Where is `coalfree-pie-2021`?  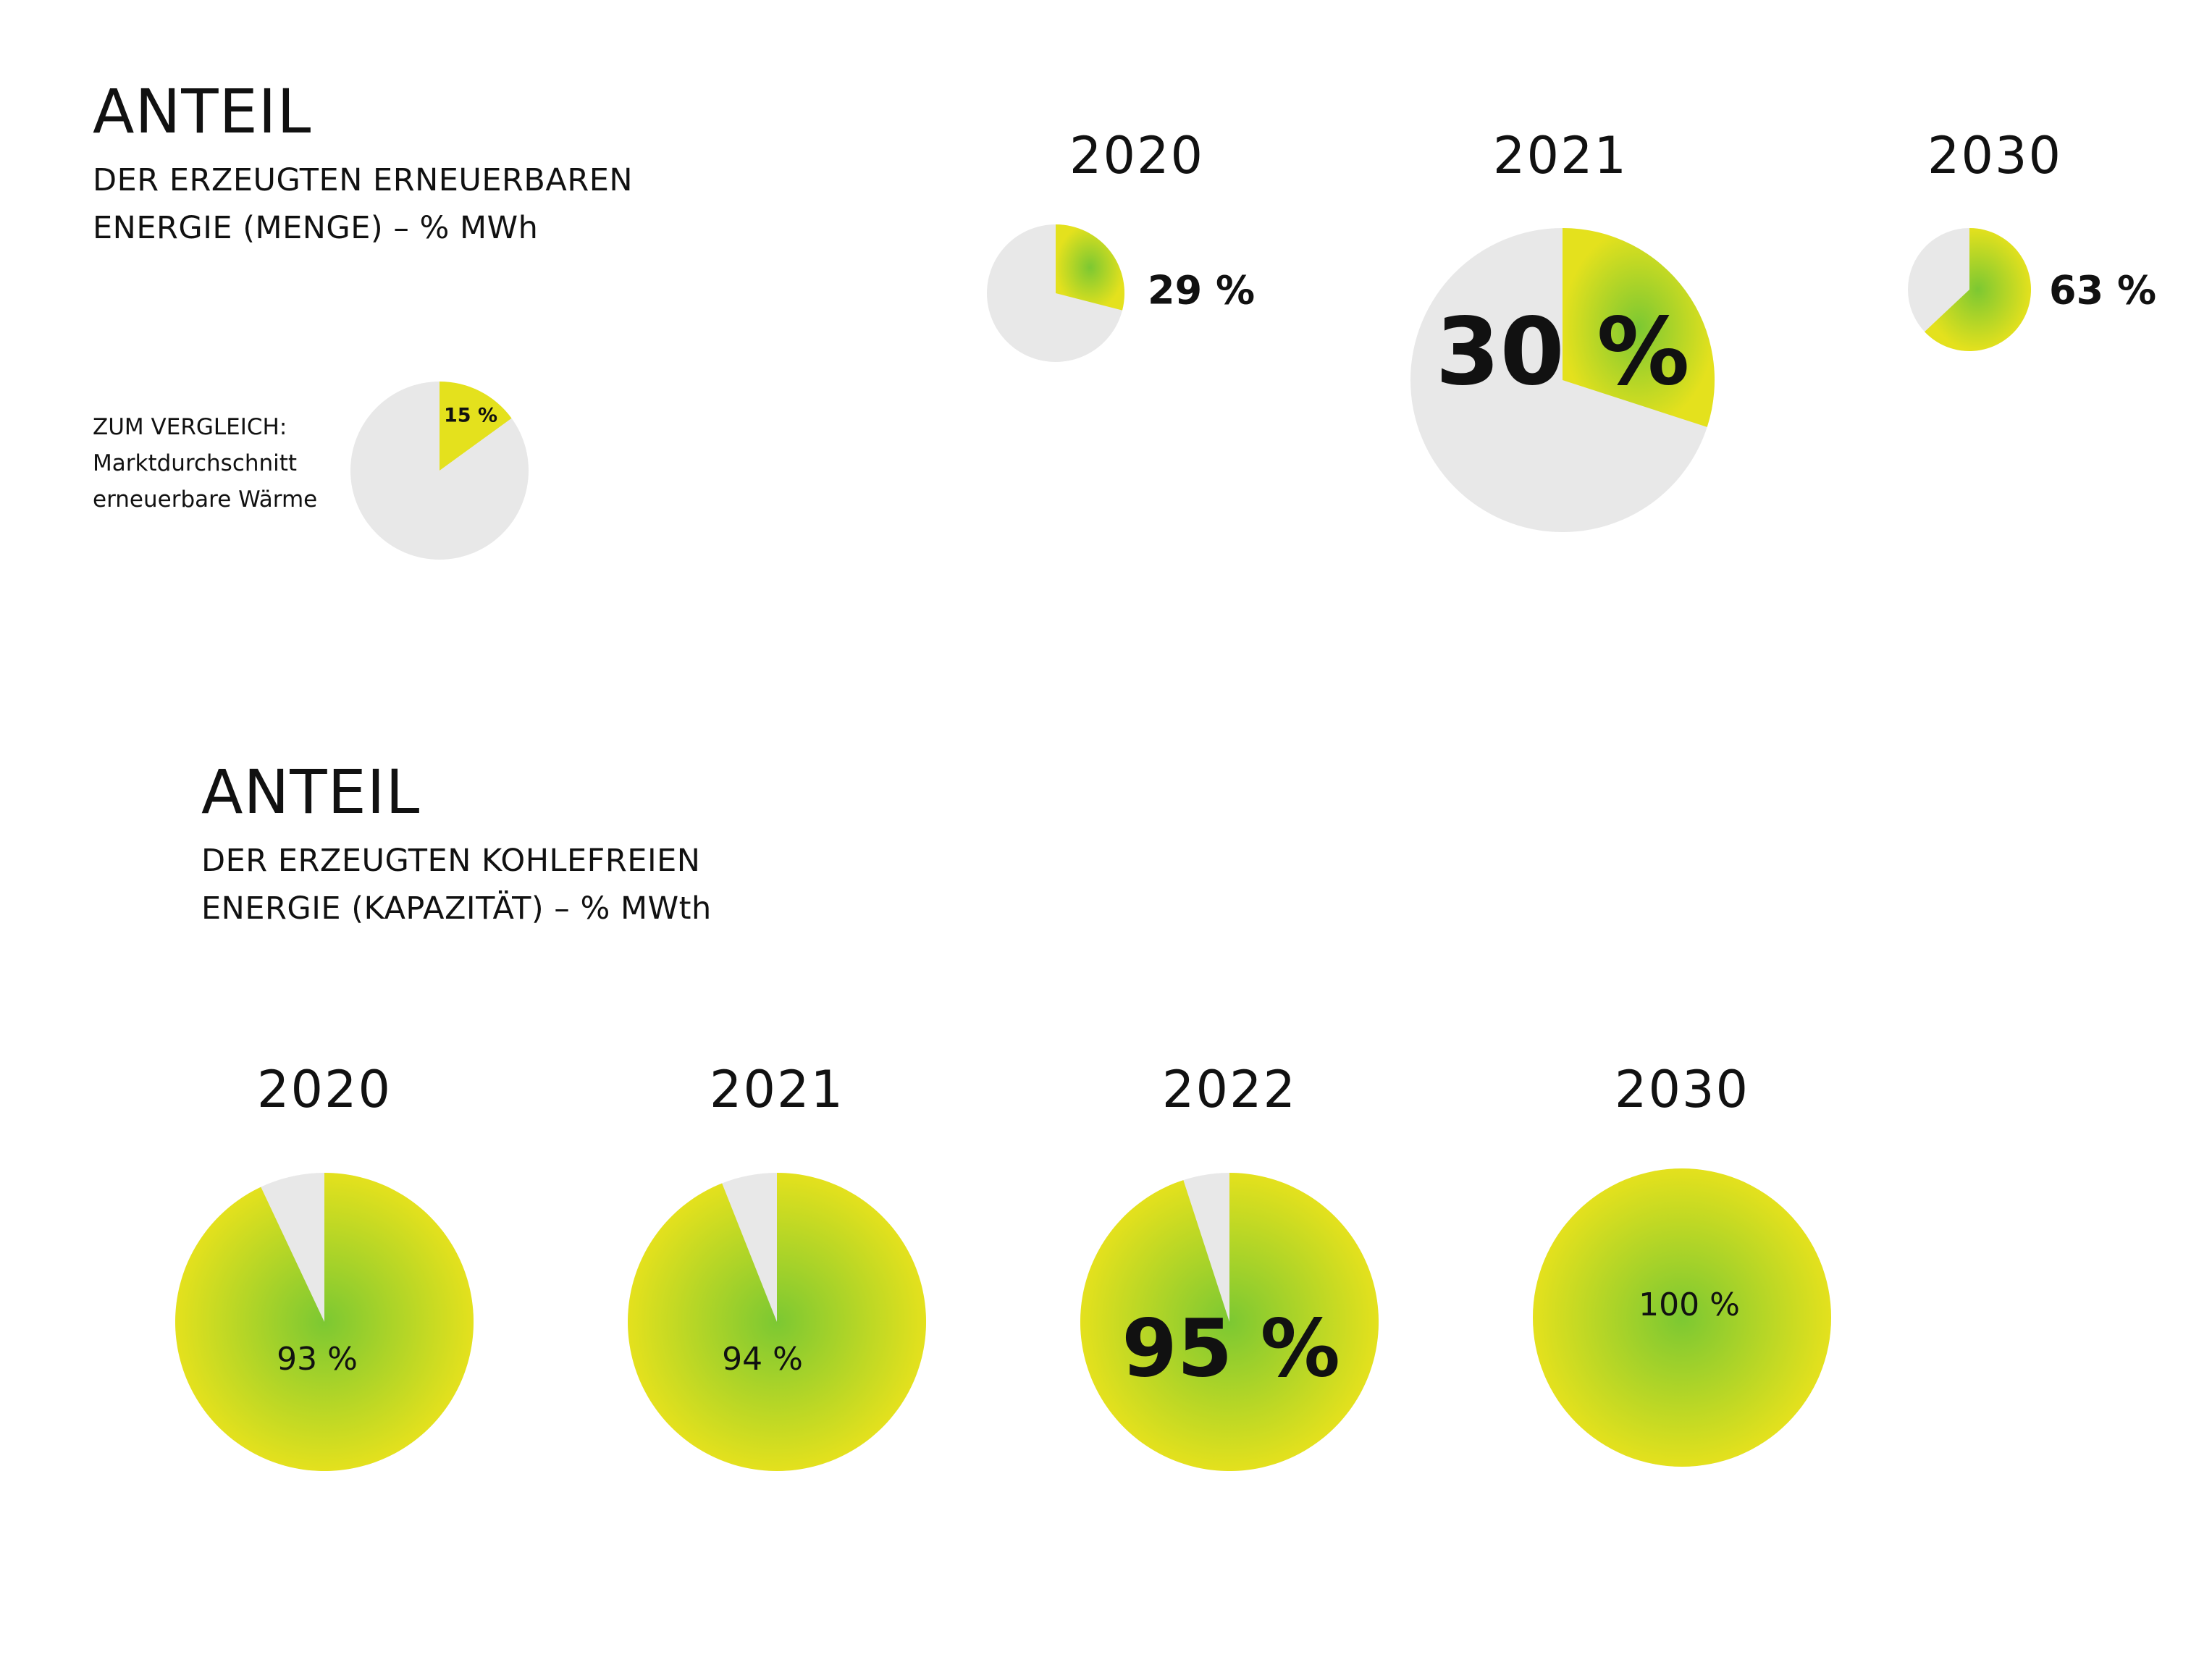
coalfree-pie-2021 is located at coordinates (777, 1322).